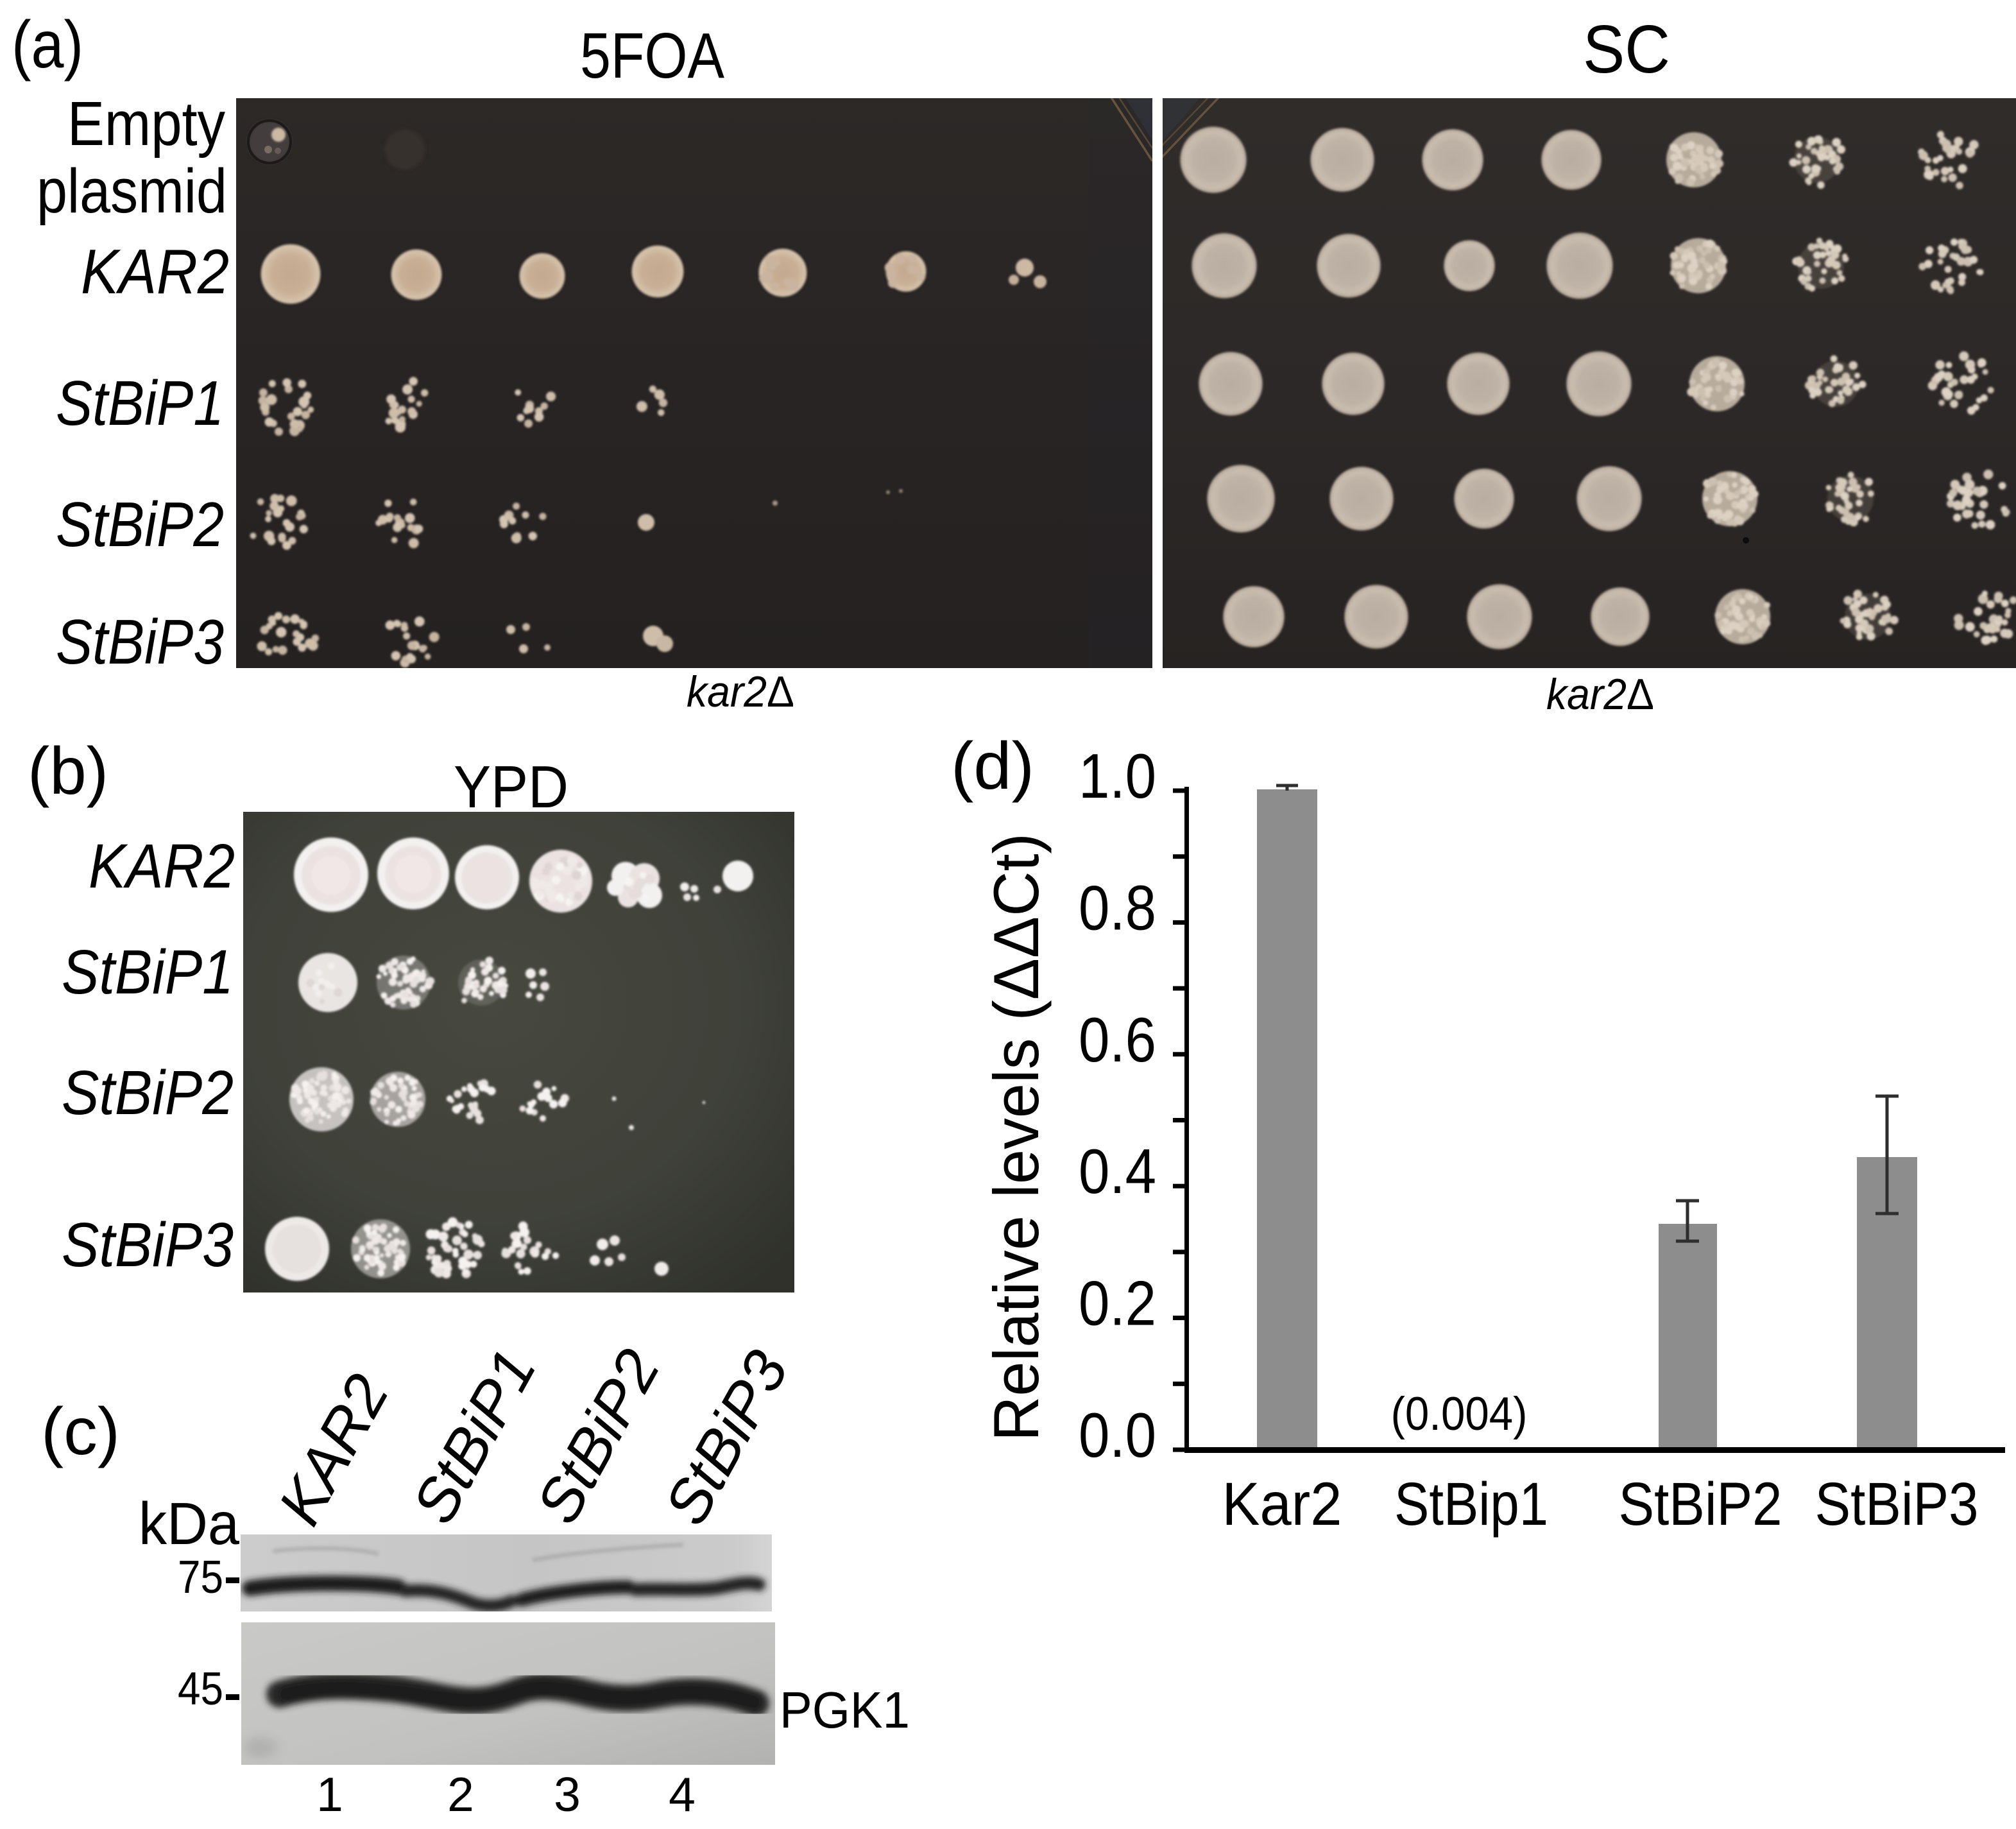 This screenshot has height=1829, width=2016. Describe the element at coordinates (68, 771) in the screenshot. I see `svg-text: (b)` at that location.